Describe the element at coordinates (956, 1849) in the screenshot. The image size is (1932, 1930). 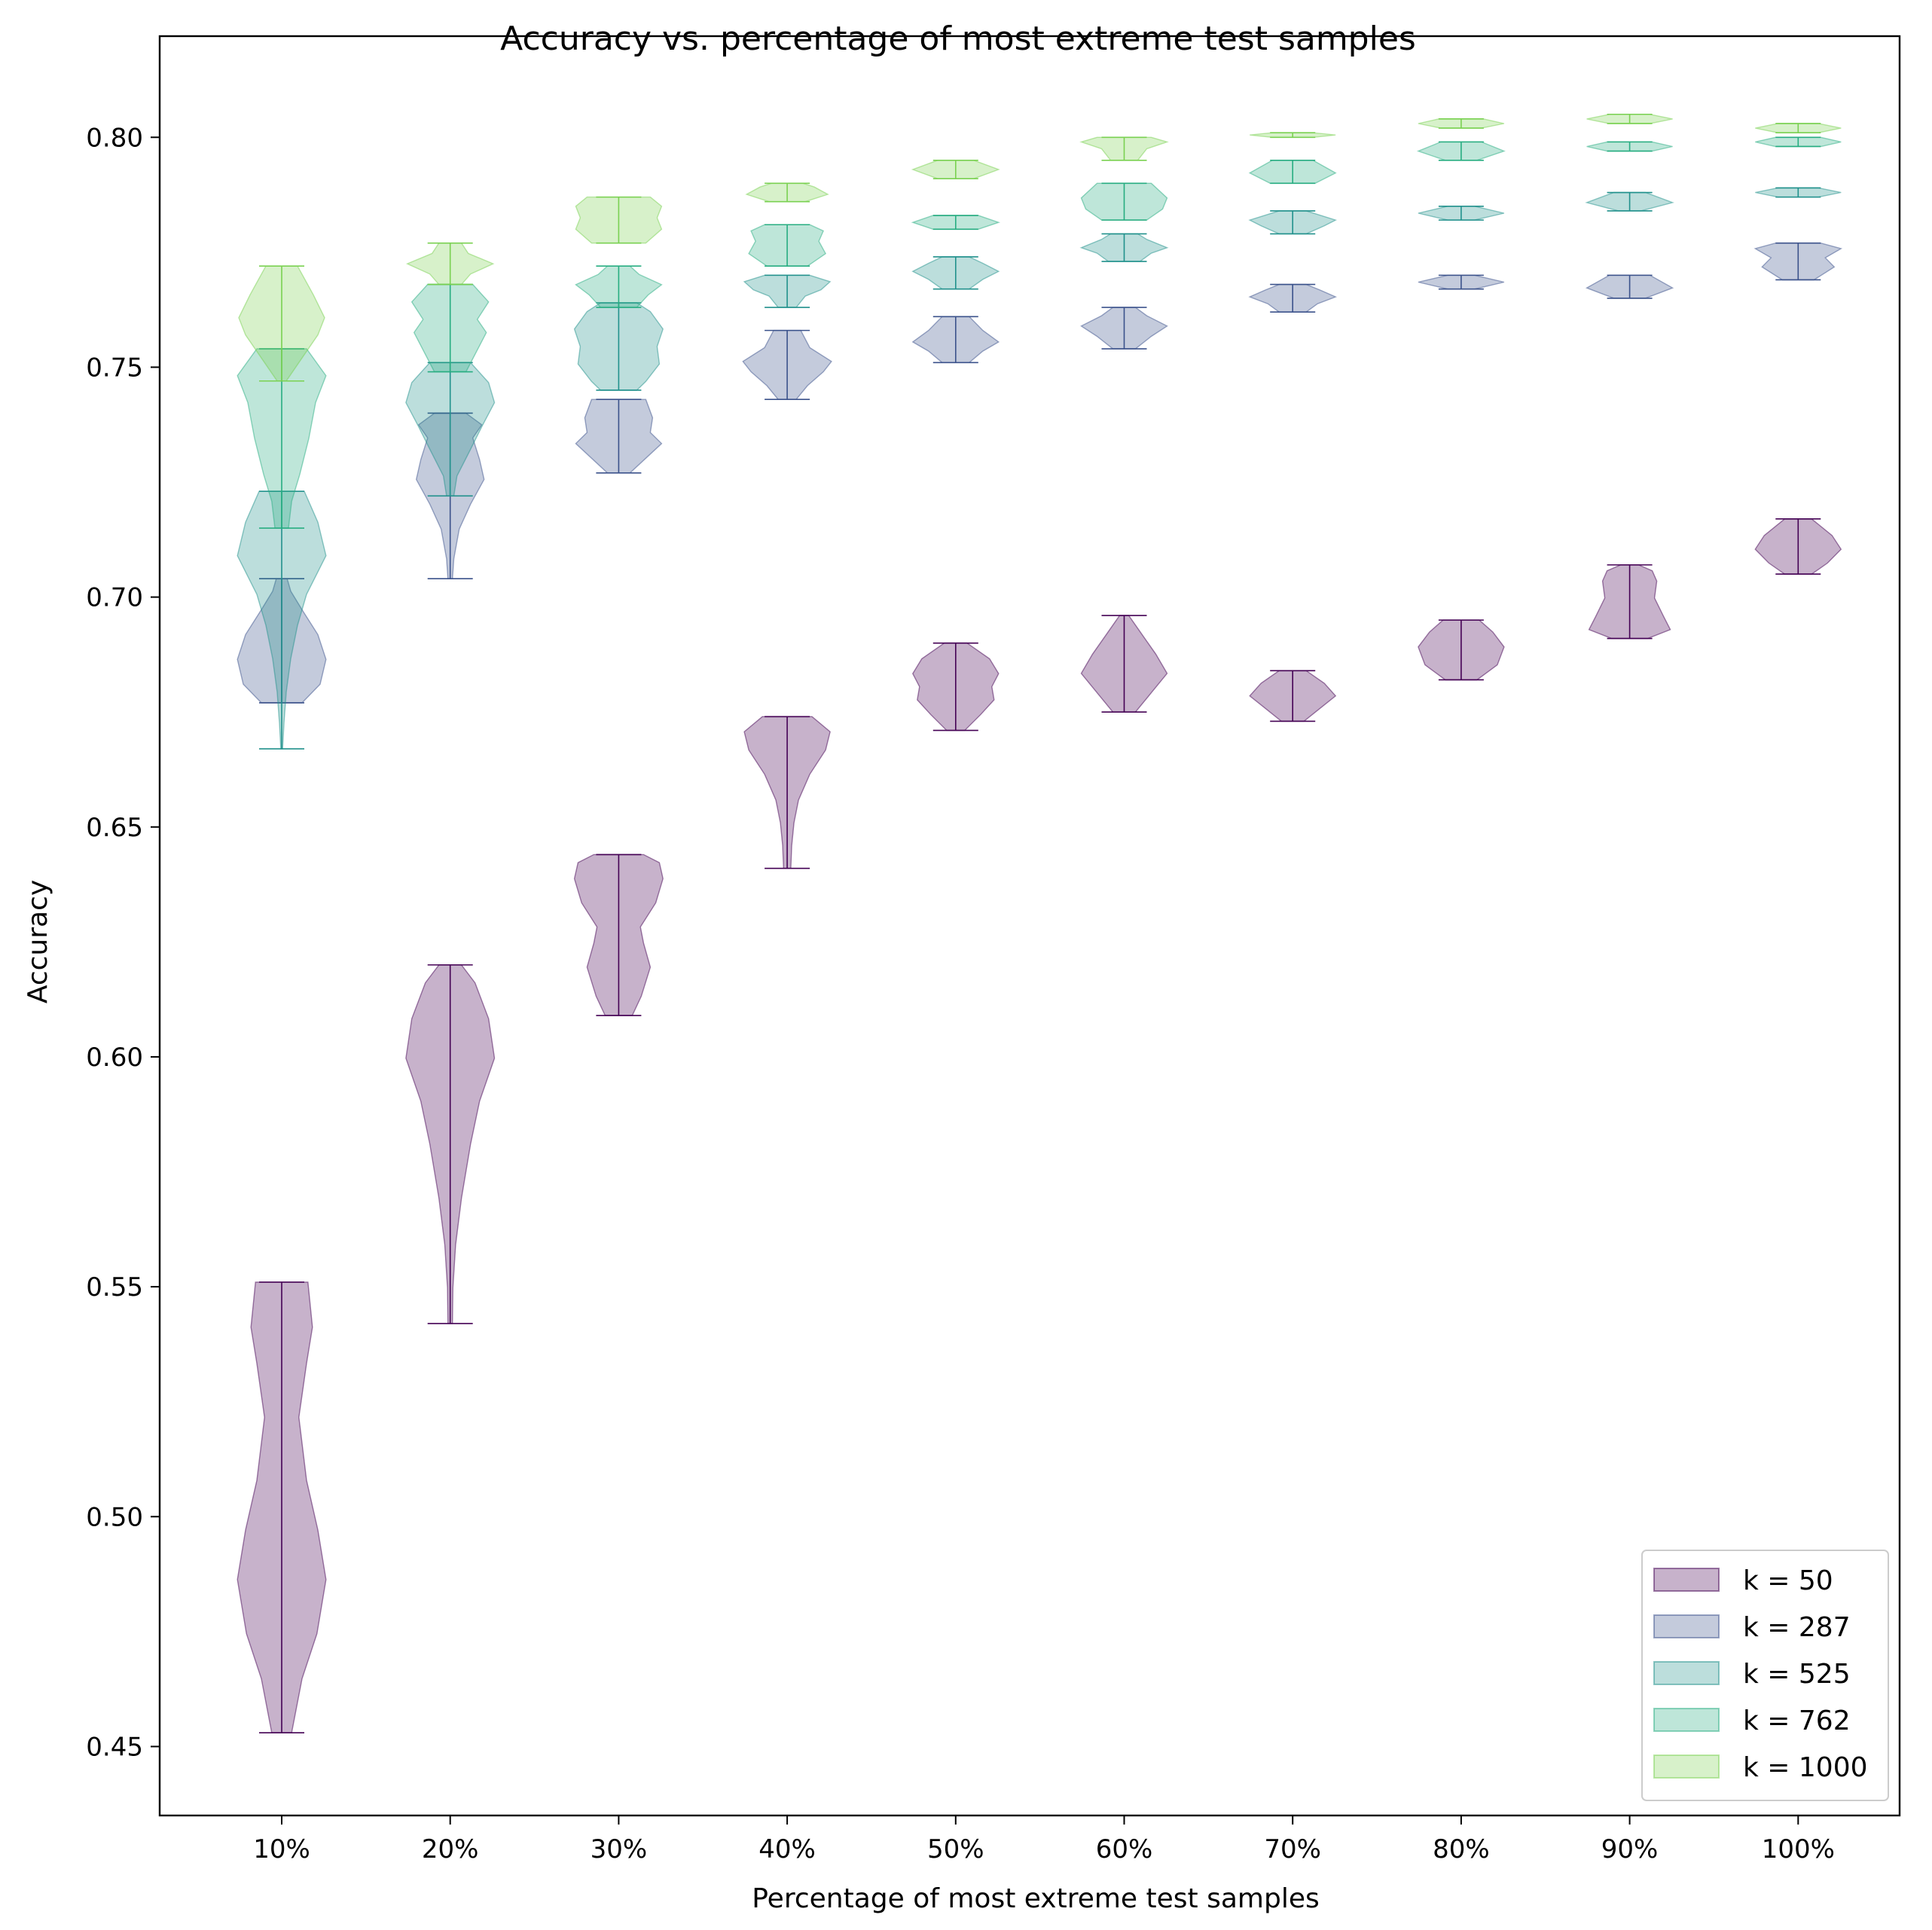
I see `x-tick-label: 50%` at that location.